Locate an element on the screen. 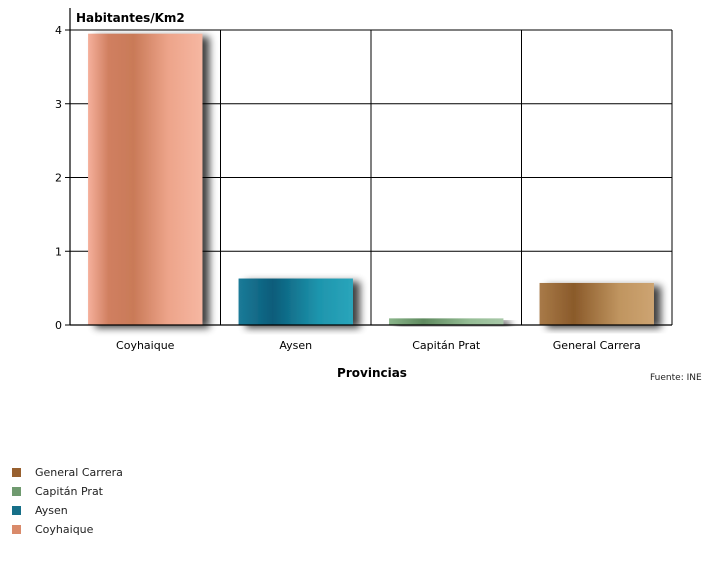 The height and width of the screenshot is (563, 713). bar-aysen is located at coordinates (295, 301).